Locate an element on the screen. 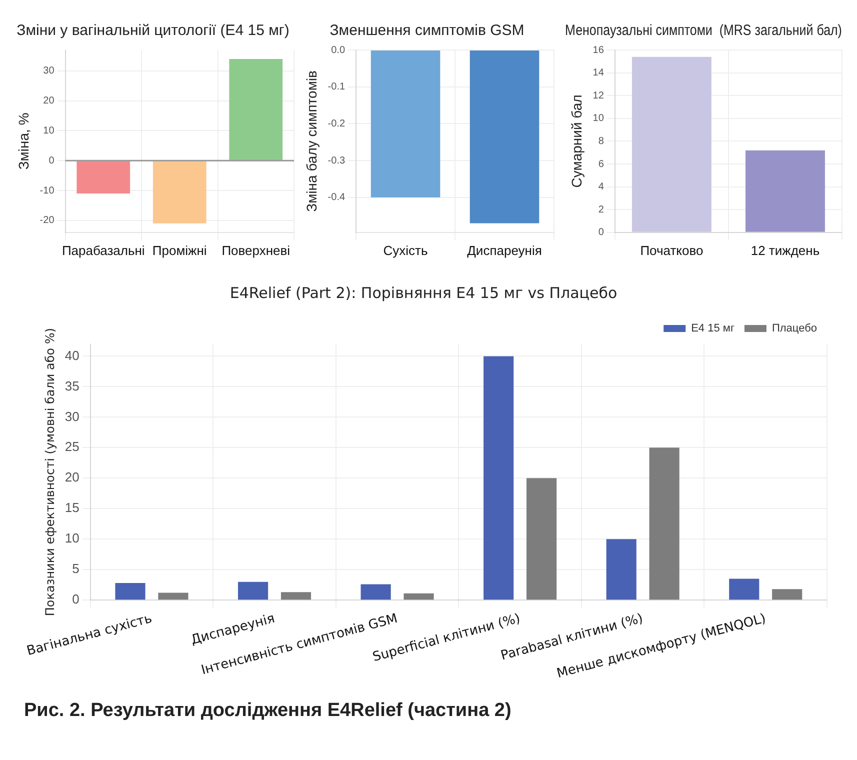 Image resolution: width=857 pixels, height=760 pixels. x-tick-label: Початково is located at coordinates (672, 250).